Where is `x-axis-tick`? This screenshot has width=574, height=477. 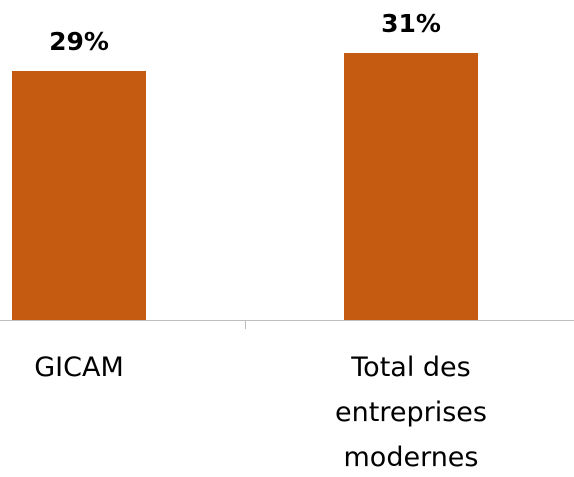 x-axis-tick is located at coordinates (245, 324).